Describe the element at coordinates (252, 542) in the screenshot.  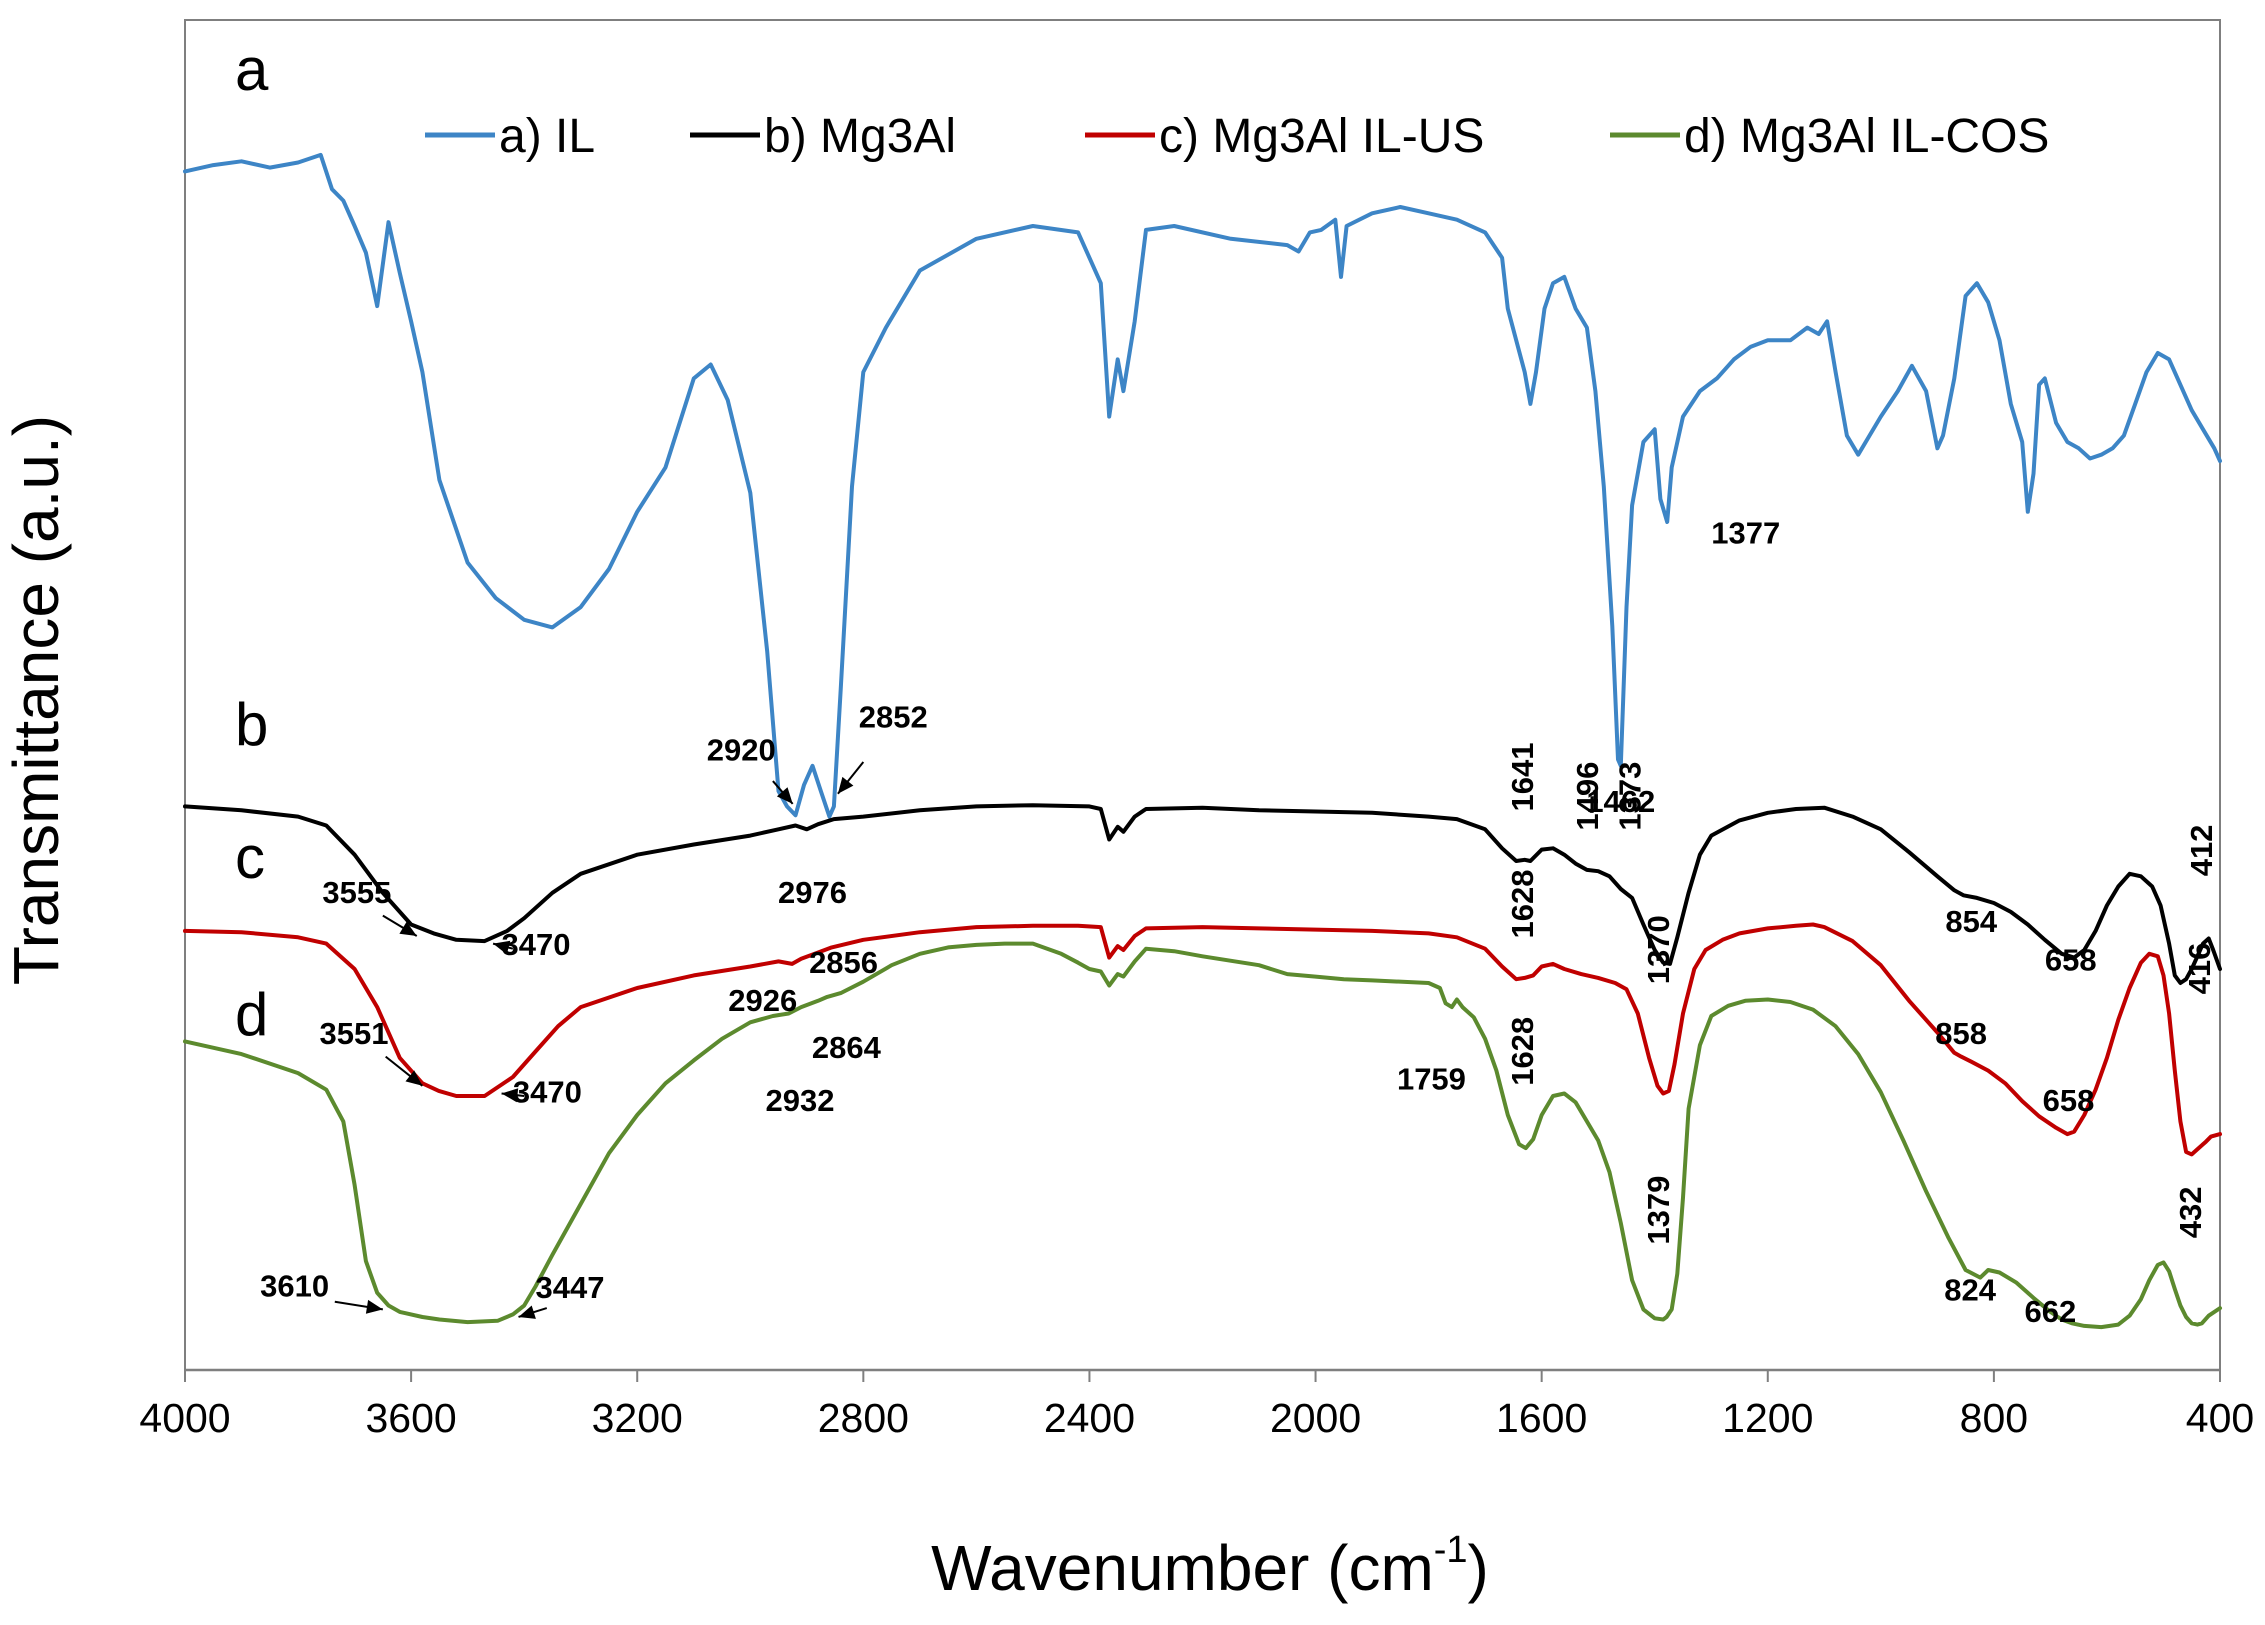
I see `curve-letters: a bc d` at that location.